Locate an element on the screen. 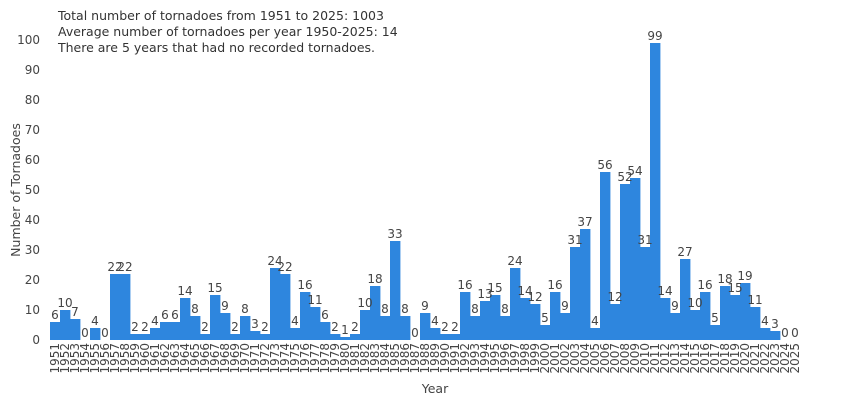  bar-1988 is located at coordinates (425, 326).